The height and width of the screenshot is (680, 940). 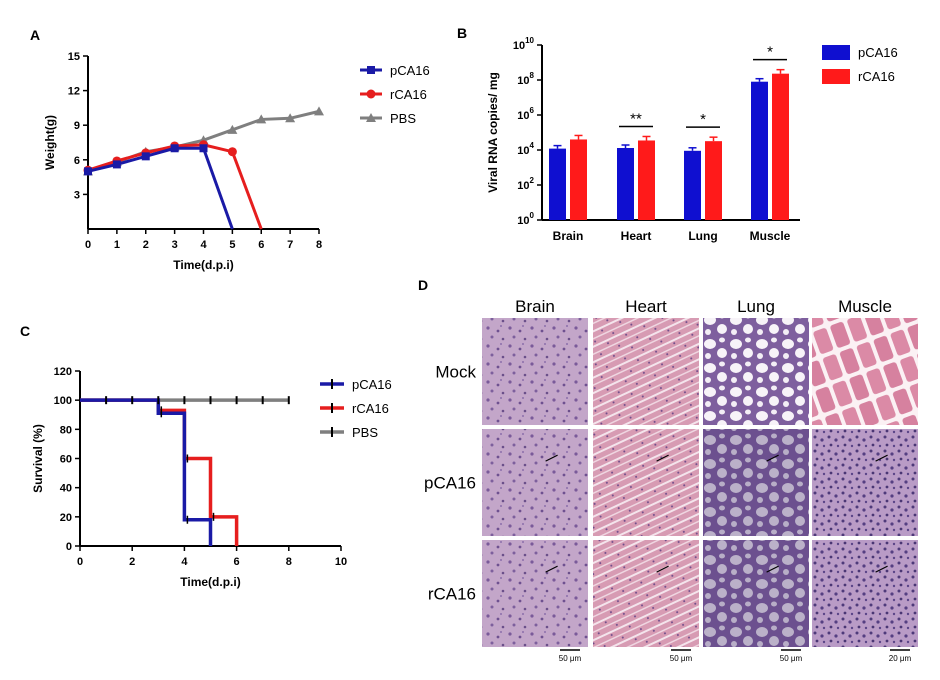 What do you see at coordinates (646, 306) in the screenshot?
I see `column-header: Heart` at bounding box center [646, 306].